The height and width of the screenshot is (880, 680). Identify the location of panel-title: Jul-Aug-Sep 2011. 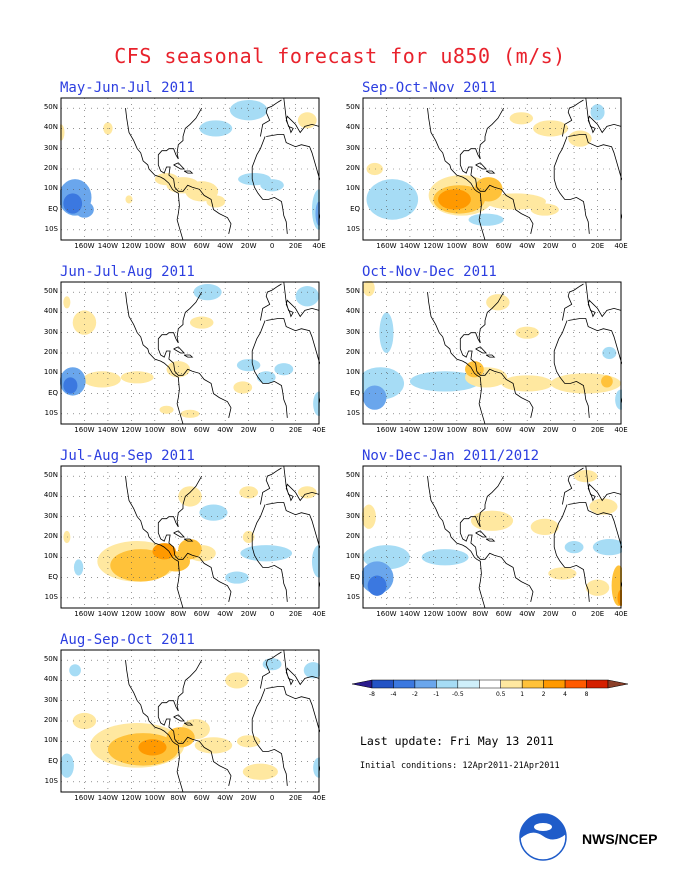
(127, 456).